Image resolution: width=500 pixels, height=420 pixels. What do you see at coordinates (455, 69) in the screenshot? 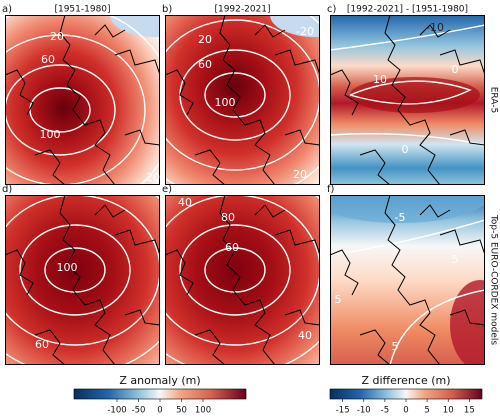
I see `contour-label: 0` at bounding box center [455, 69].